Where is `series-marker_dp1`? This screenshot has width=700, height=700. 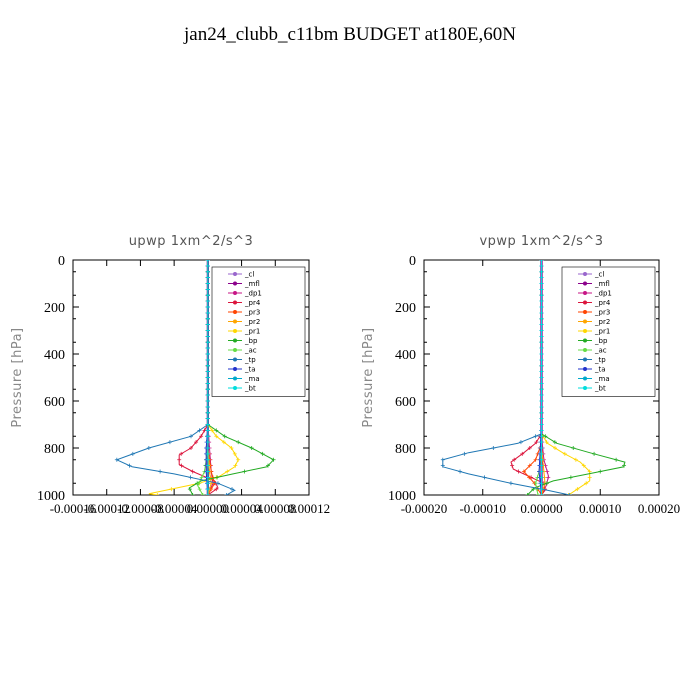
series-marker_dp1 is located at coordinates (548, 477).